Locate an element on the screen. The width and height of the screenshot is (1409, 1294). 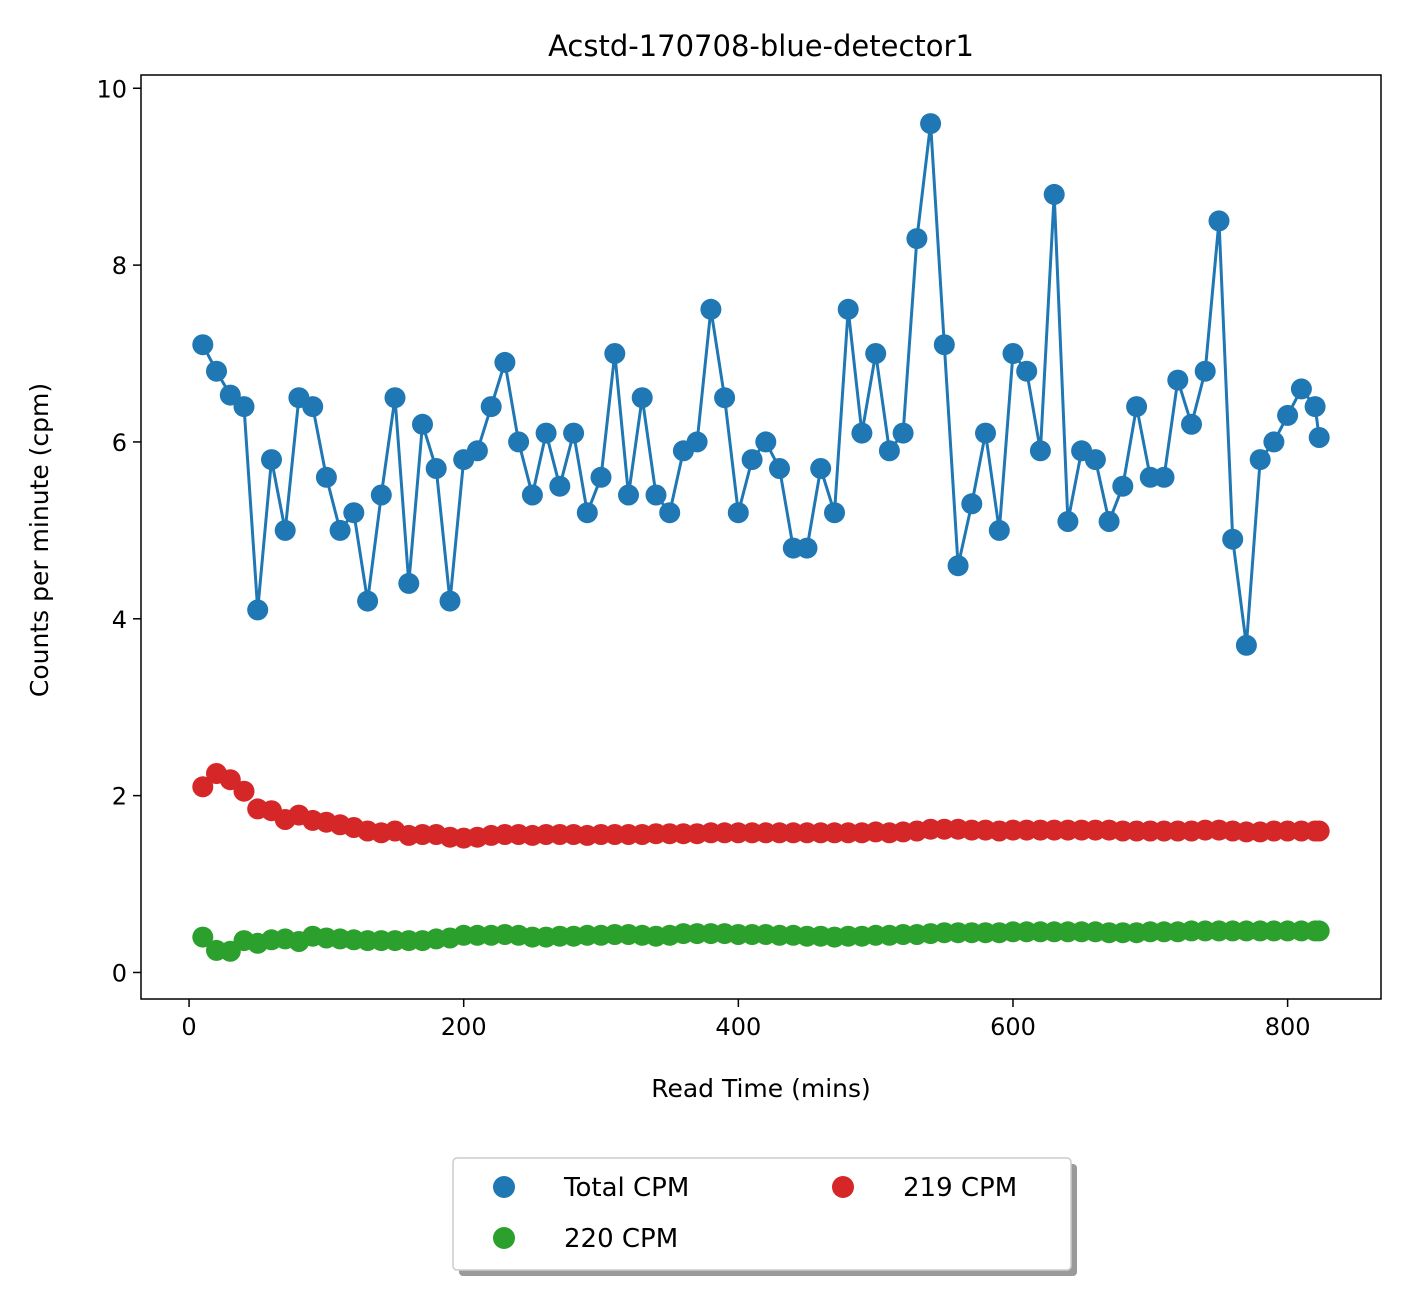
x-tick-label: 800 is located at coordinates (1288, 1027).